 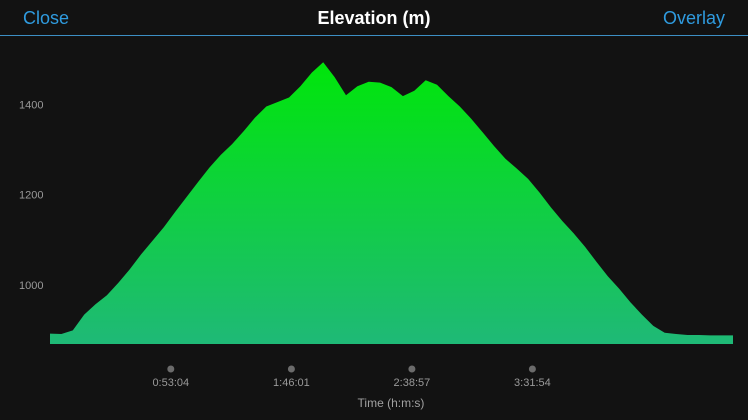 What do you see at coordinates (31, 286) in the screenshot?
I see `y-tick-label: 1000` at bounding box center [31, 286].